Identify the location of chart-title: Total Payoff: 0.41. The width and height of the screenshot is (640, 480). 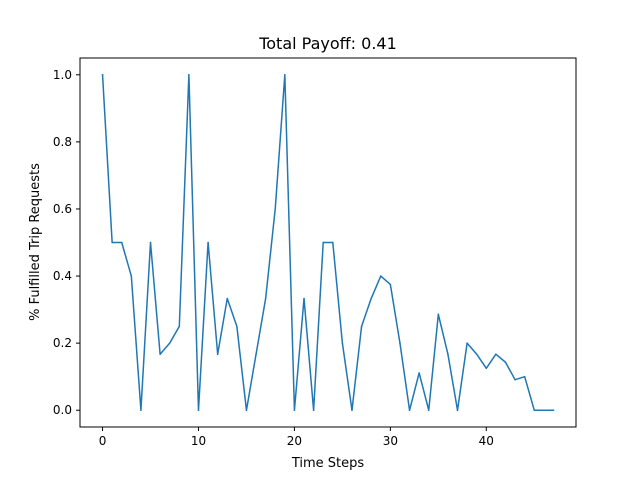
(327, 43).